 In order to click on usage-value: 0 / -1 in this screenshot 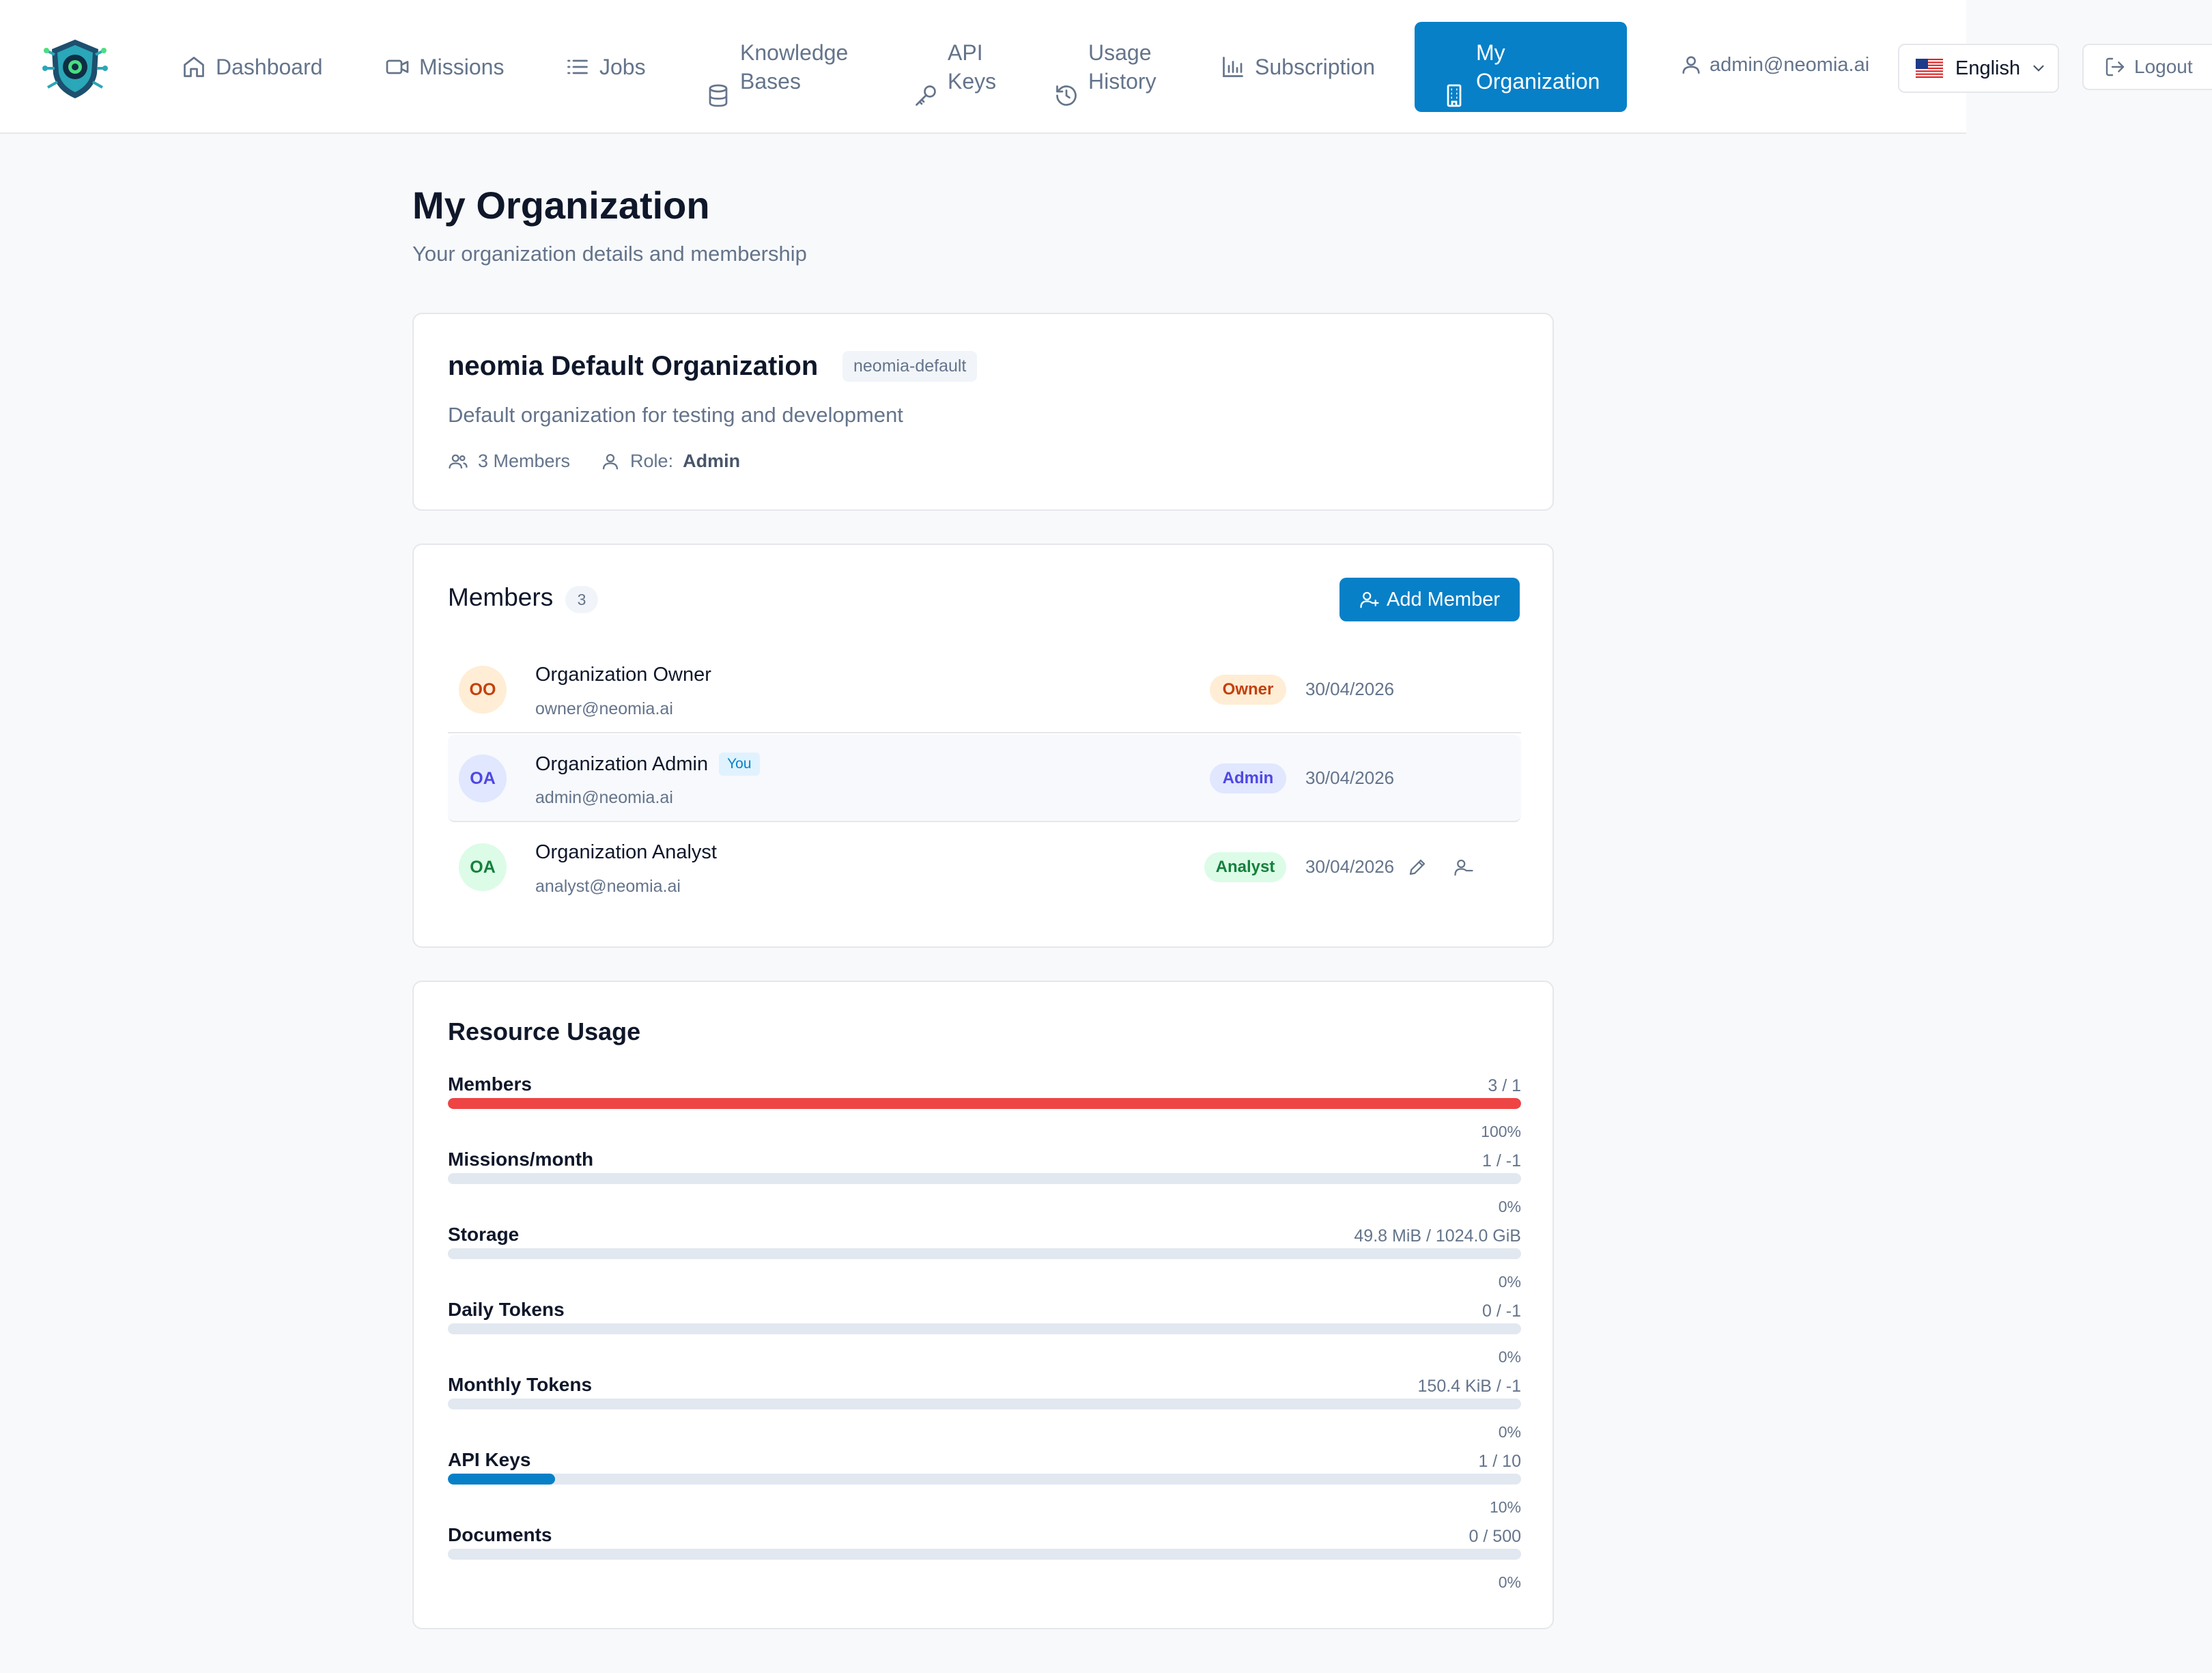, I will do `click(1501, 1311)`.